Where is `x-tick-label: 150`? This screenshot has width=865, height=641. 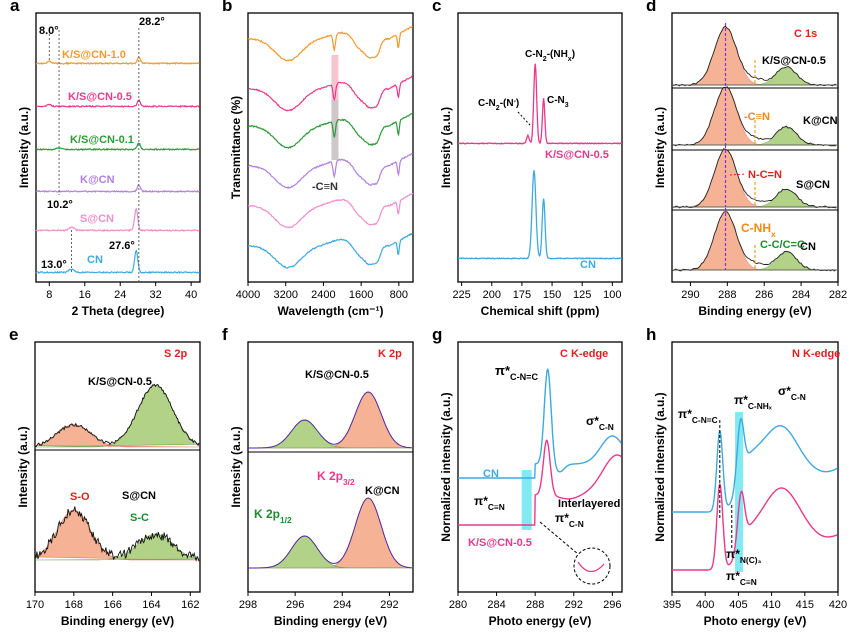
x-tick-label: 150 is located at coordinates (552, 295).